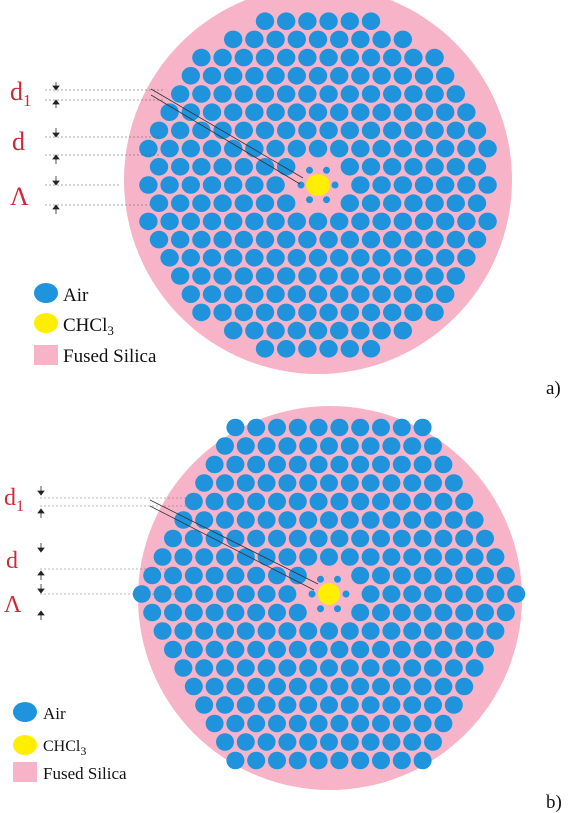 The width and height of the screenshot is (571, 813). Describe the element at coordinates (25, 745) in the screenshot. I see `legend-chcl3-swatch-b` at that location.